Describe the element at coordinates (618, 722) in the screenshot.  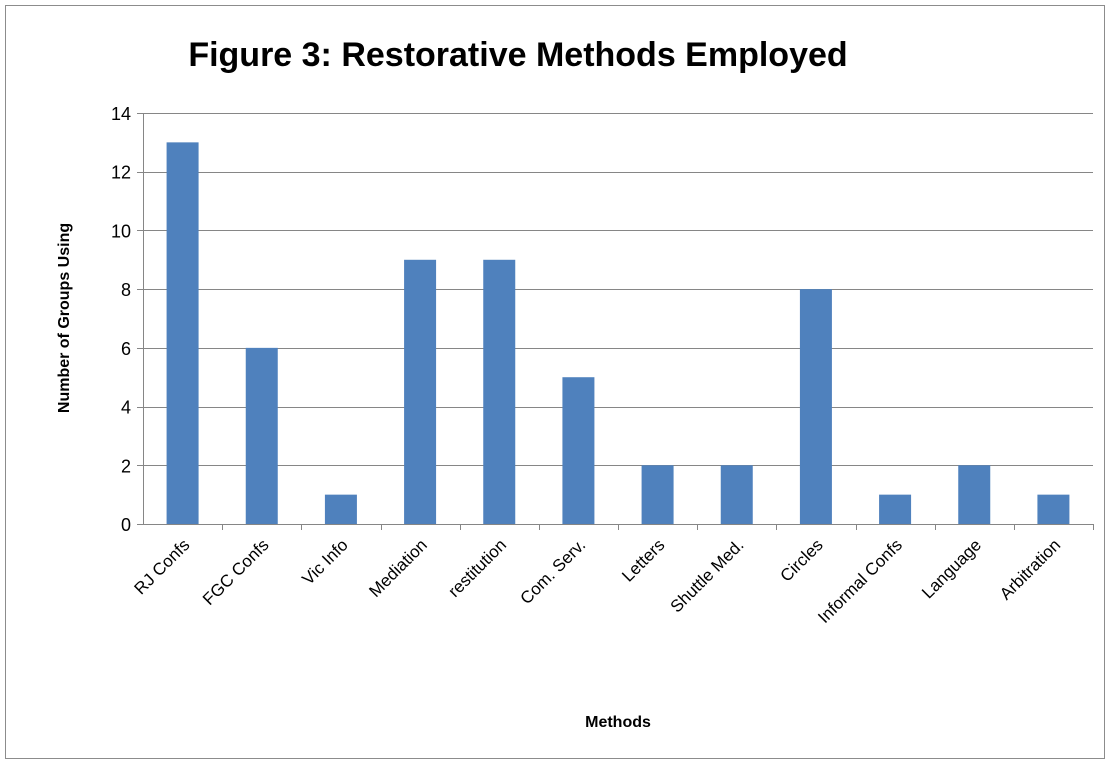
I see `x-axis-label: Methods` at that location.